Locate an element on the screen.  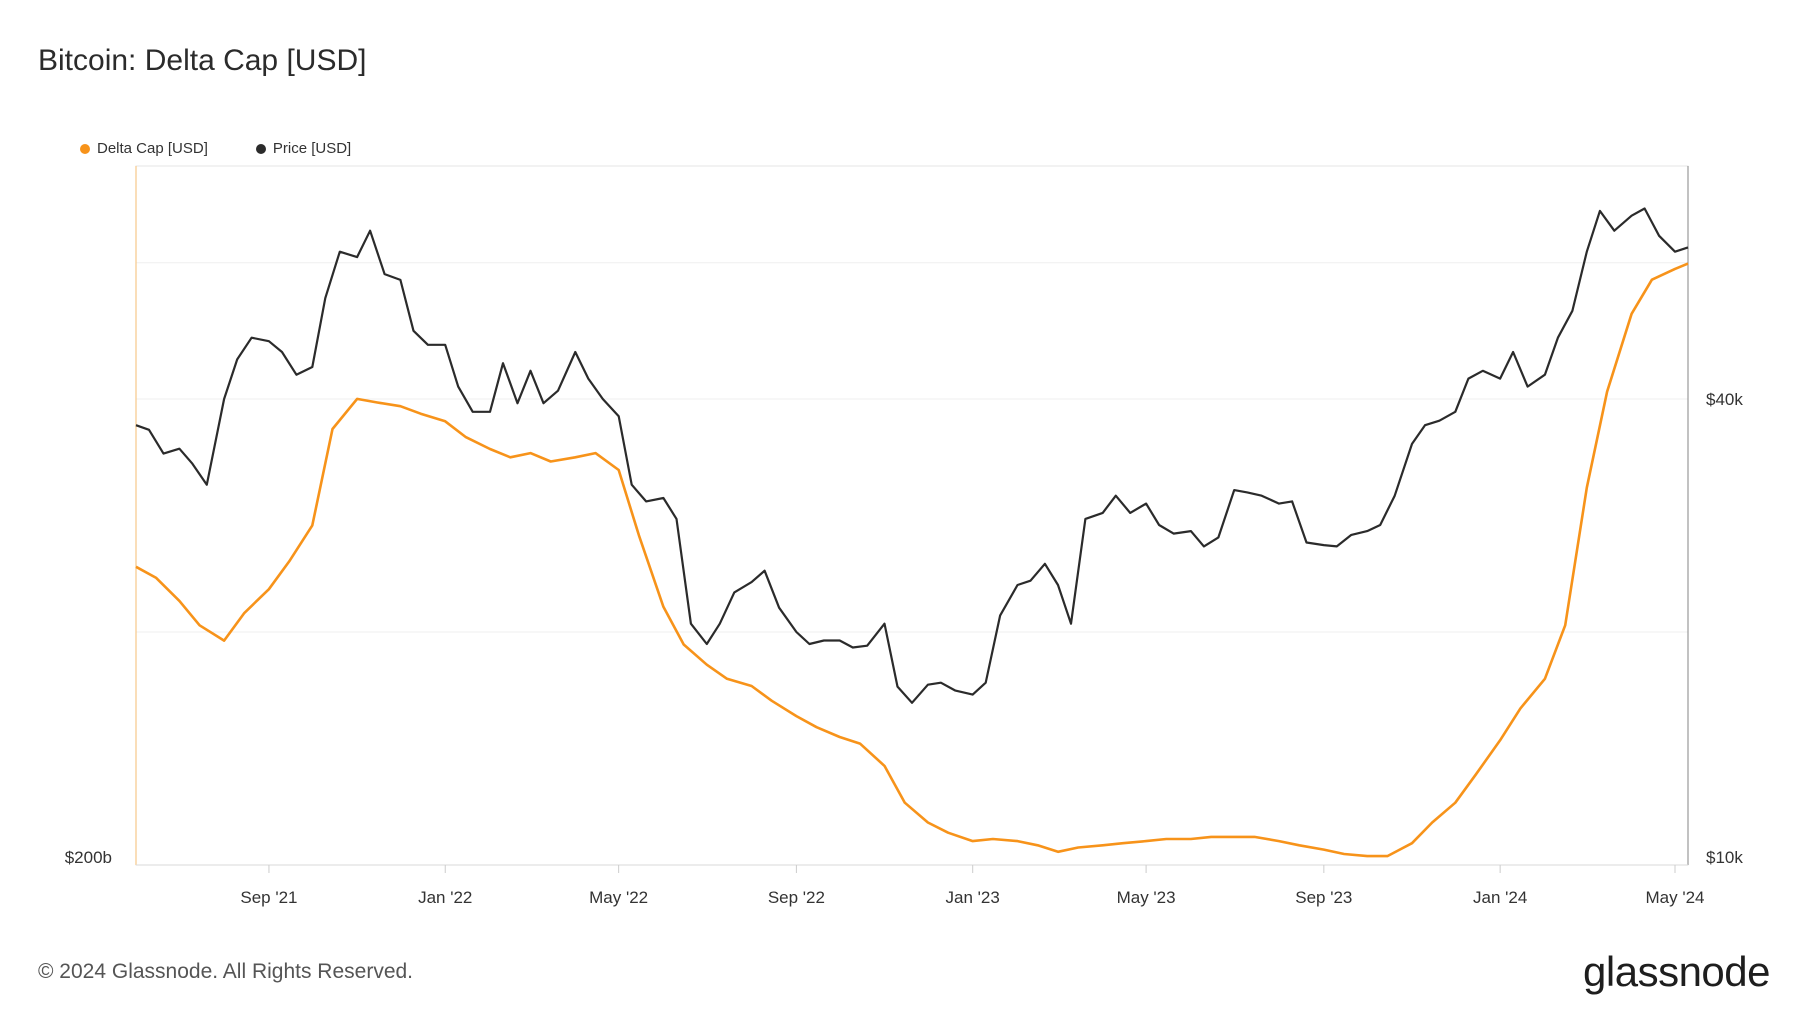
chart-title: Bitcoin: Delta Cap [USD] is located at coordinates (202, 60).